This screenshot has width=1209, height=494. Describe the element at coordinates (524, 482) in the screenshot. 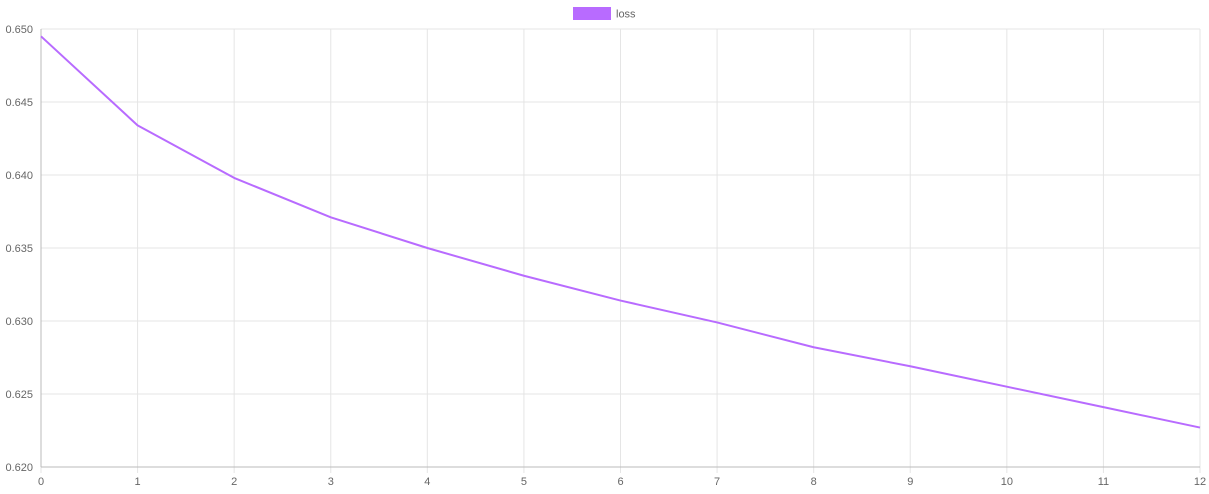

I see `x-tick-label: 5` at that location.